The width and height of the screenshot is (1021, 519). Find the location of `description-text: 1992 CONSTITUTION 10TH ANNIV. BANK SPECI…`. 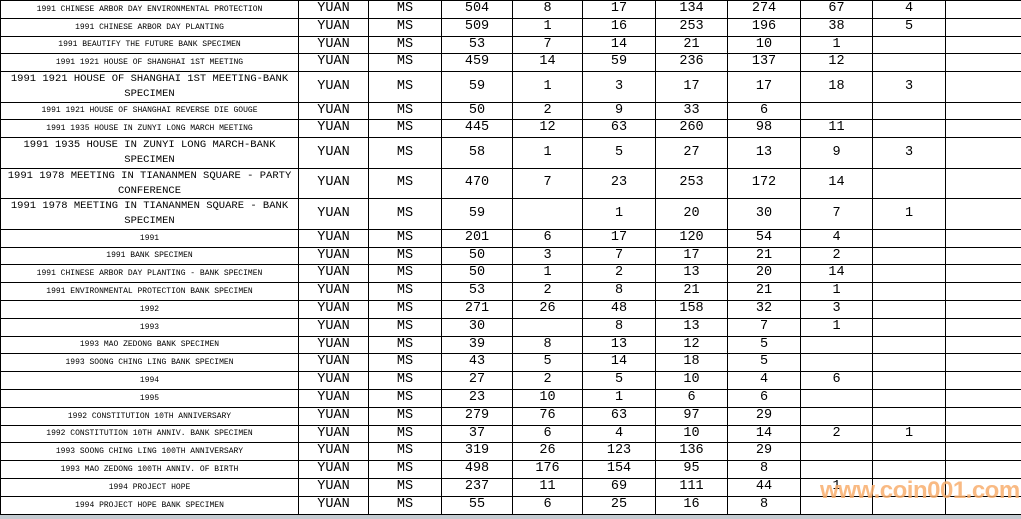

description-text: 1992 CONSTITUTION 10TH ANNIV. BANK SPECI… is located at coordinates (149, 434).